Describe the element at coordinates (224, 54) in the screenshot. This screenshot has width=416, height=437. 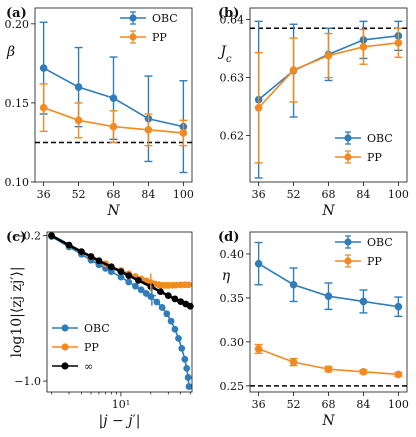
I see `y-axis-label: Jc` at that location.